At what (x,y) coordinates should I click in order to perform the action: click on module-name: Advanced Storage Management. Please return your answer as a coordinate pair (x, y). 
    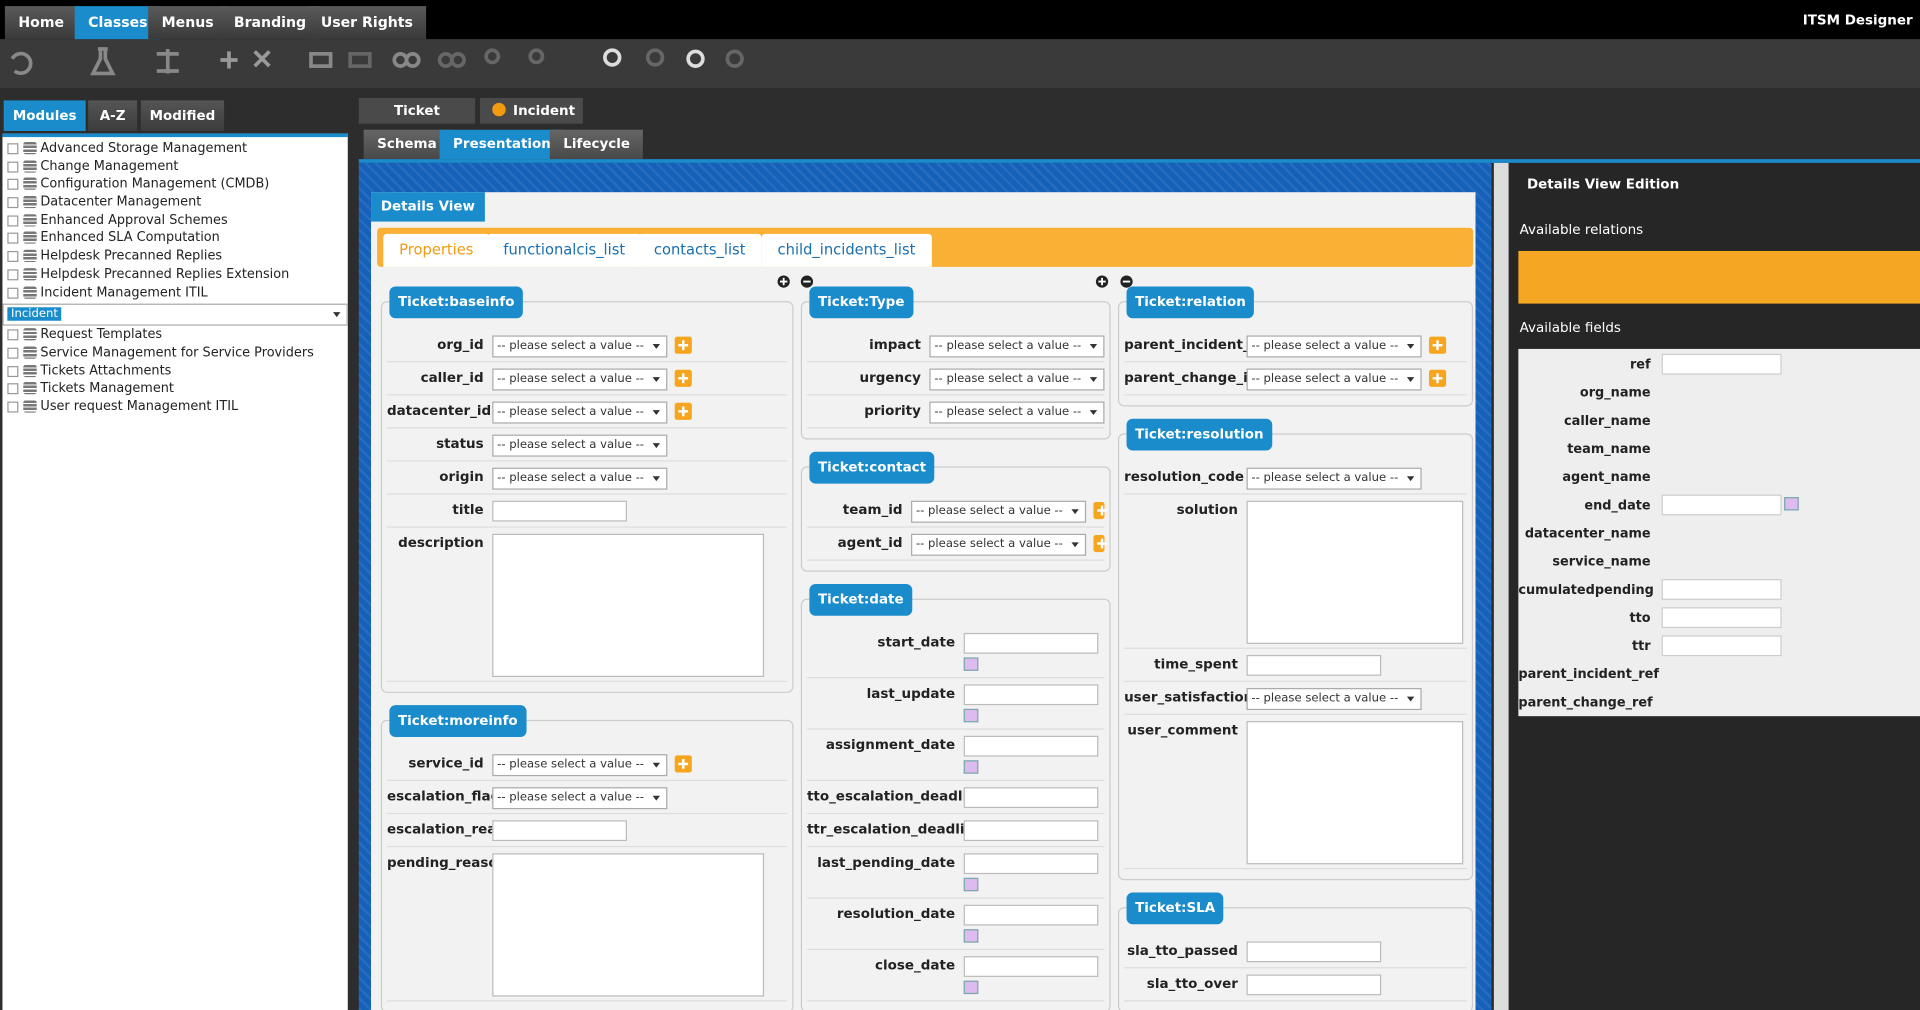
    Looking at the image, I should click on (144, 148).